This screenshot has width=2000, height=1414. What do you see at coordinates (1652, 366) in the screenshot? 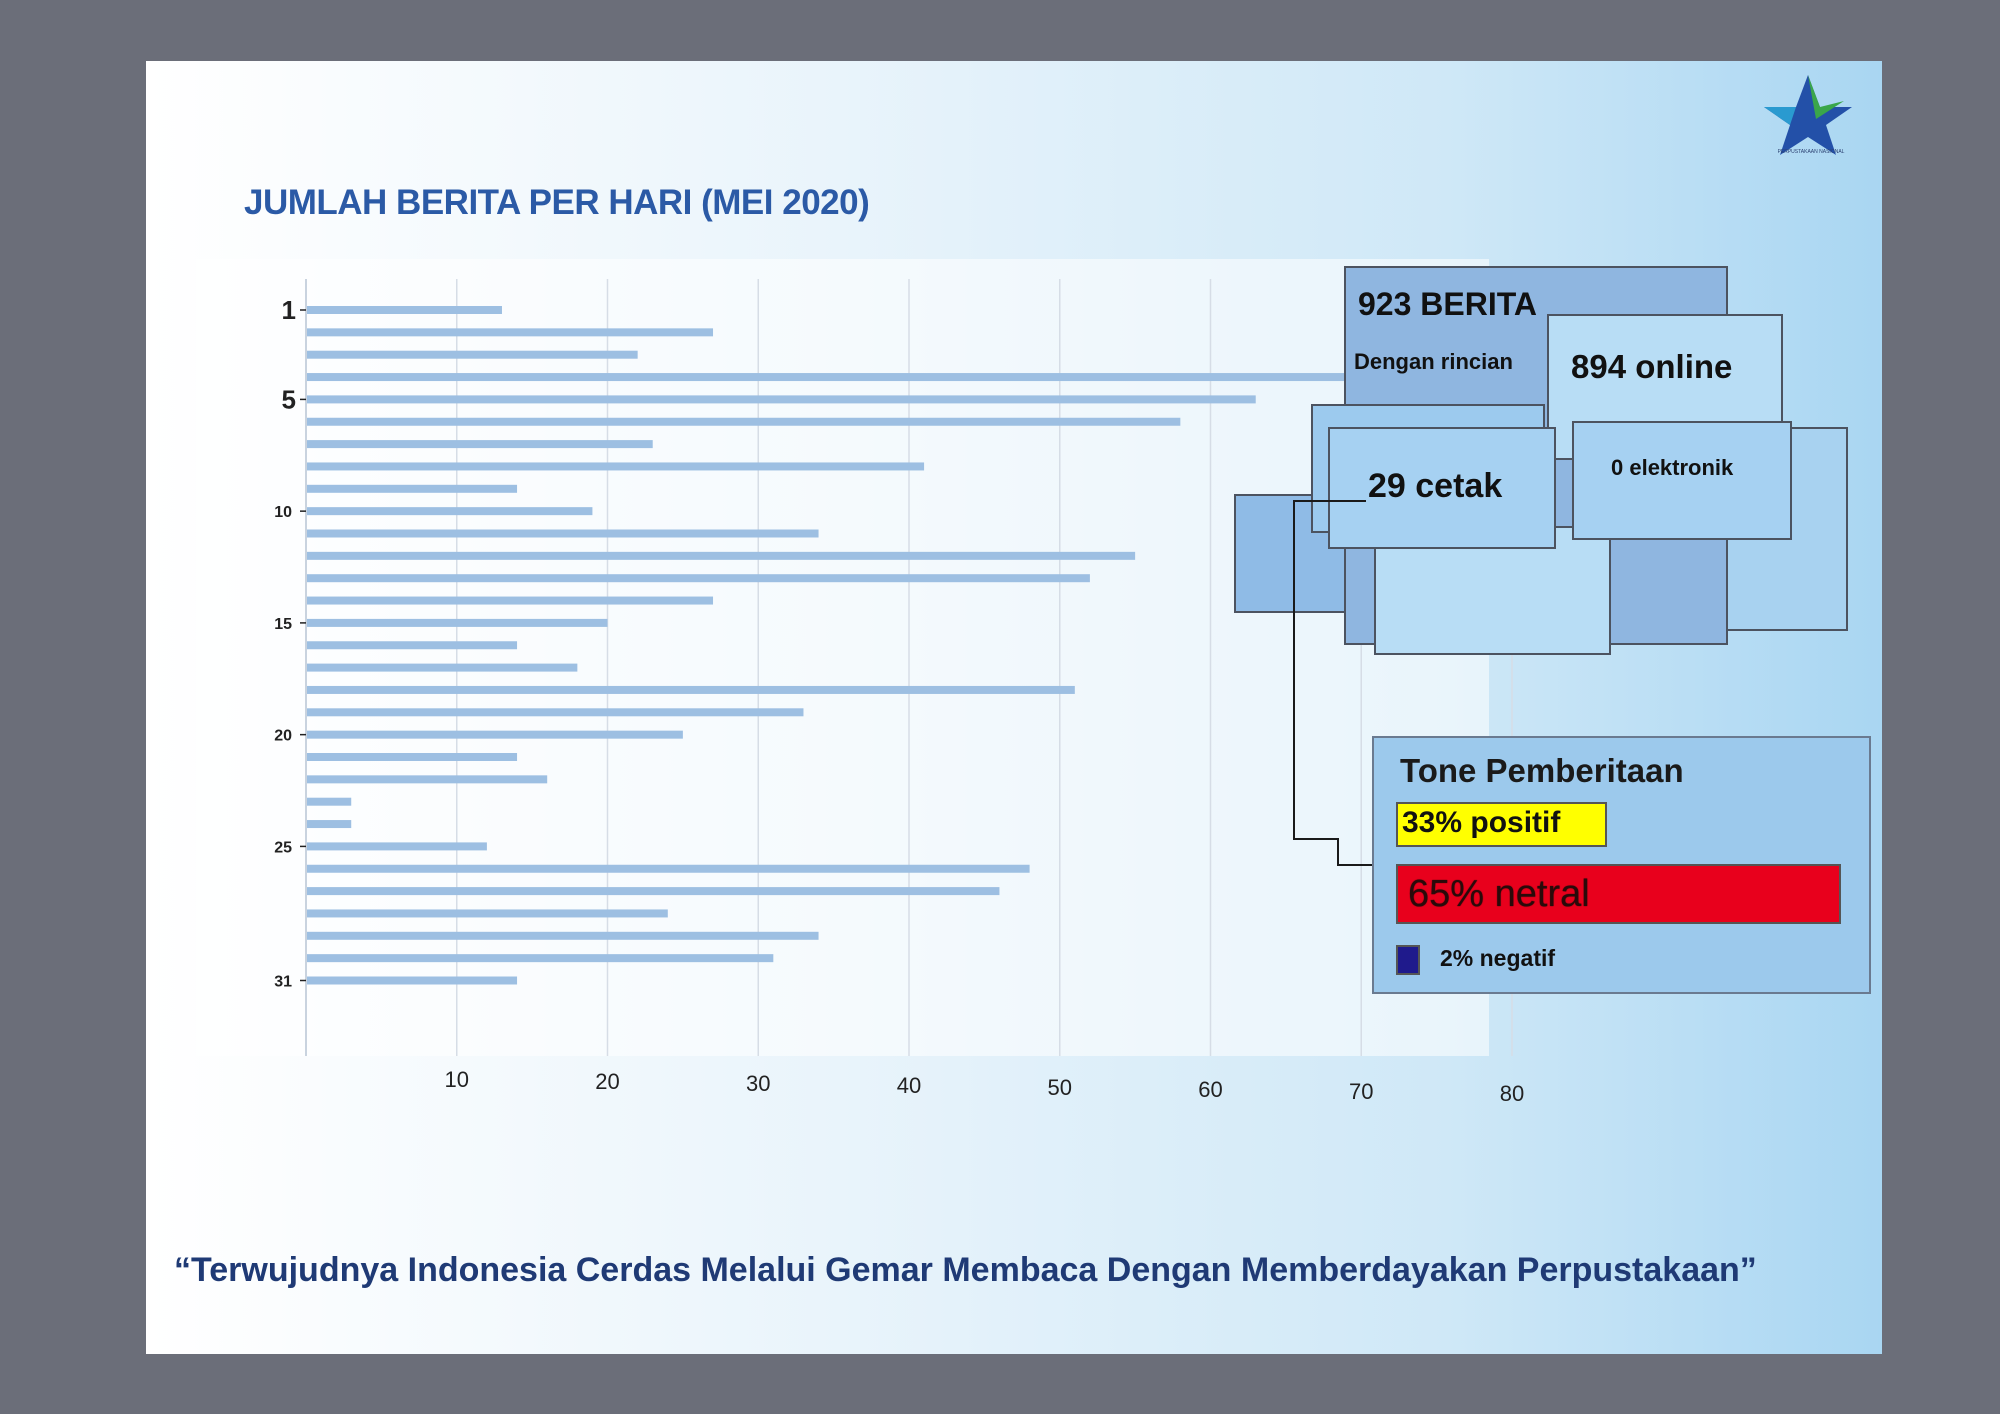
I see `online-count: 894 online` at bounding box center [1652, 366].